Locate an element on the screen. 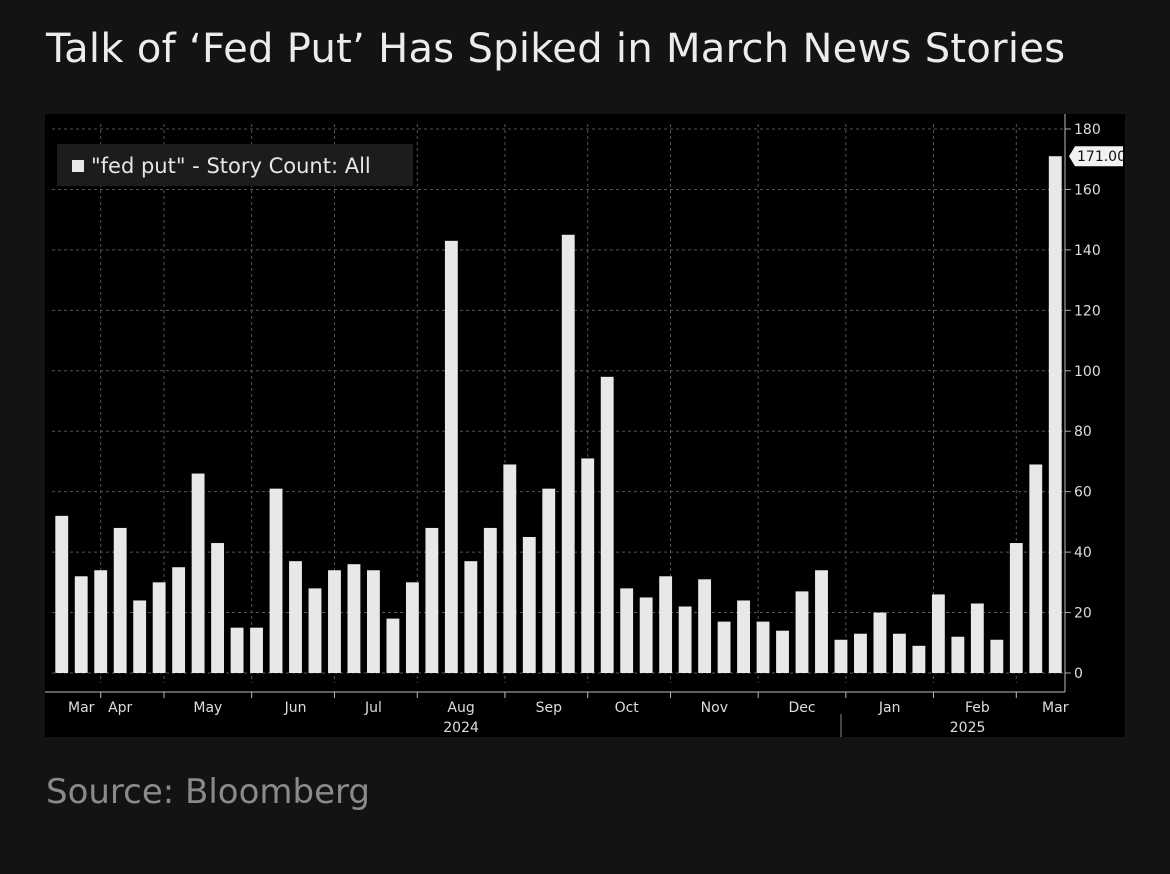 This screenshot has height=874, width=1170. y-tick-label: 120 is located at coordinates (1087, 311).